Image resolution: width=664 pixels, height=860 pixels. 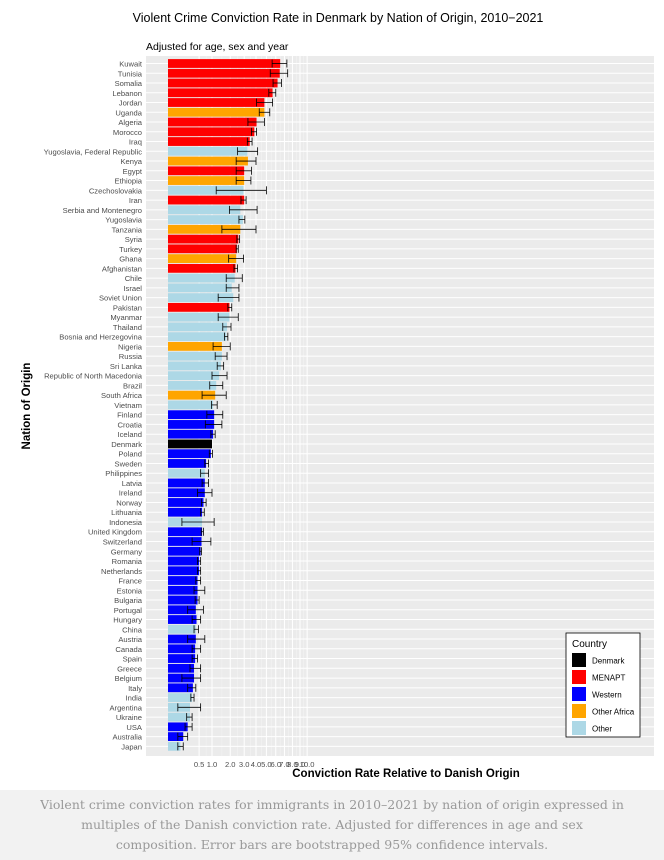 I want to click on y-tick-label: Netherlands, so click(x=121, y=571).